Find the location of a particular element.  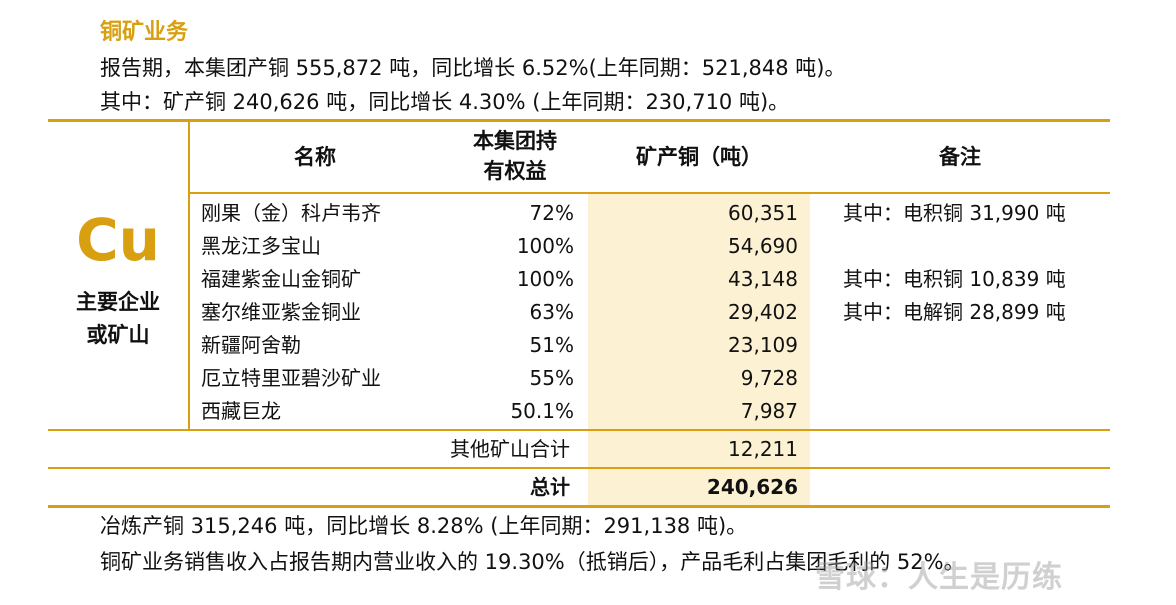

row-name: 福建紫金山金铜矿 is located at coordinates (281, 279).